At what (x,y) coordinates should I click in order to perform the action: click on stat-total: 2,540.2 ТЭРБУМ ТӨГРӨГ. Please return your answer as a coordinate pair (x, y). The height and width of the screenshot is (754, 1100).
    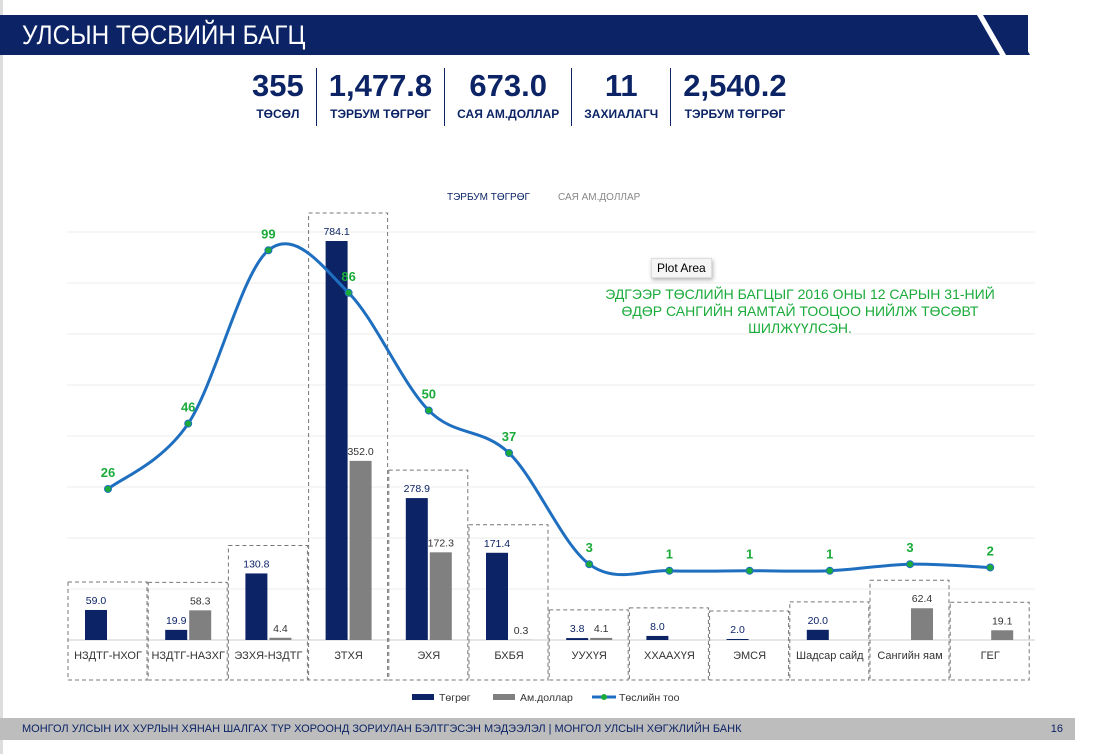
    Looking at the image, I should click on (734, 97).